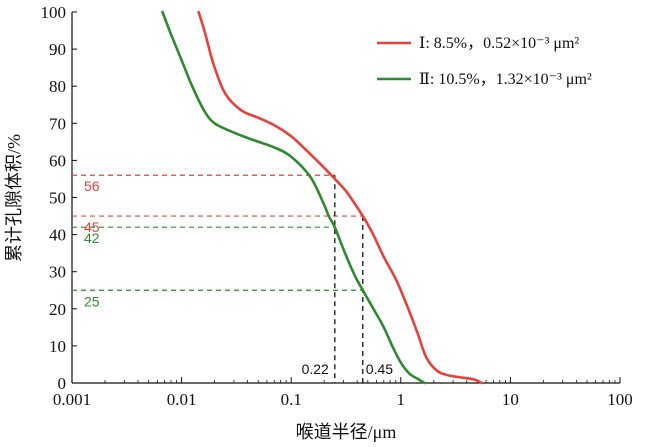 This screenshot has height=447, width=650. I want to click on y-axis-title: 累计孔隙体积/%, so click(14, 198).